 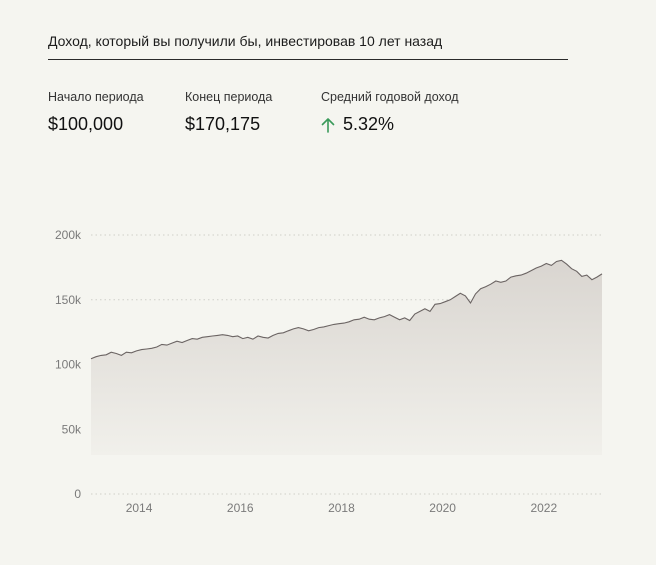 I want to click on y-tick-label: 100k, so click(x=68, y=365).